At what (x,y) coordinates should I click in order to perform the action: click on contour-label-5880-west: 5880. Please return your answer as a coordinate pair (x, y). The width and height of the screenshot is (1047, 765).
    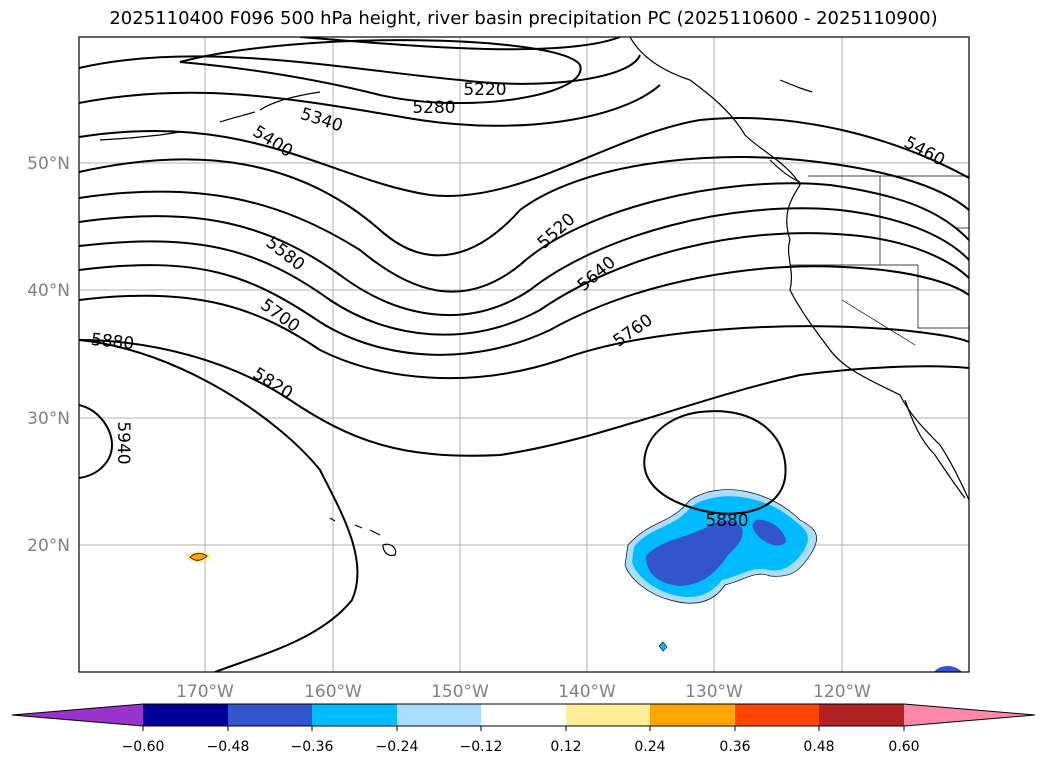
    Looking at the image, I should click on (112, 342).